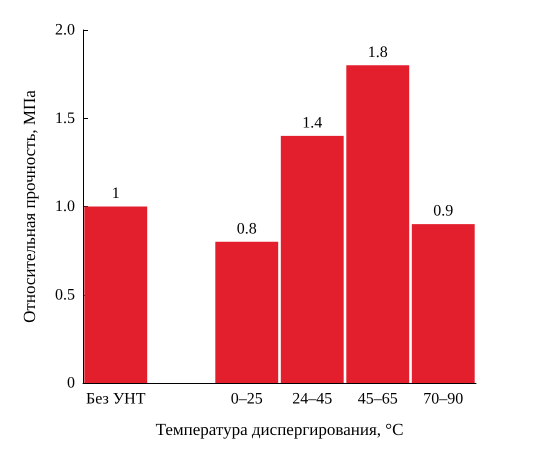  Describe the element at coordinates (65, 295) in the screenshot. I see `y-tick-label: 0.5` at that location.